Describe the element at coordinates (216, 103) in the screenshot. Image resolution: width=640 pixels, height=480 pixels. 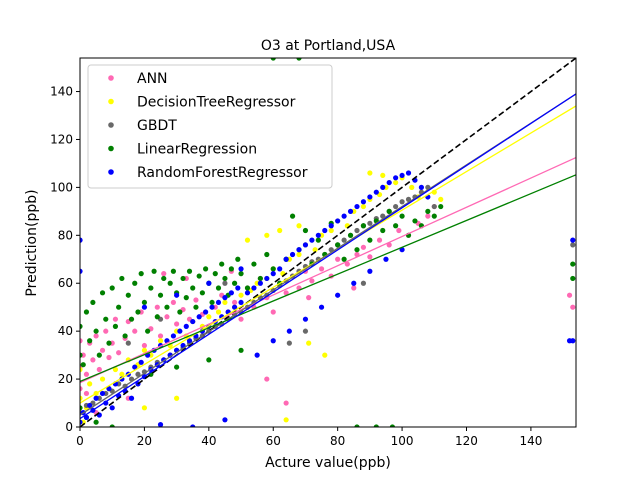
I see `legend-label-1: DecisionTreeRegressor` at that location.